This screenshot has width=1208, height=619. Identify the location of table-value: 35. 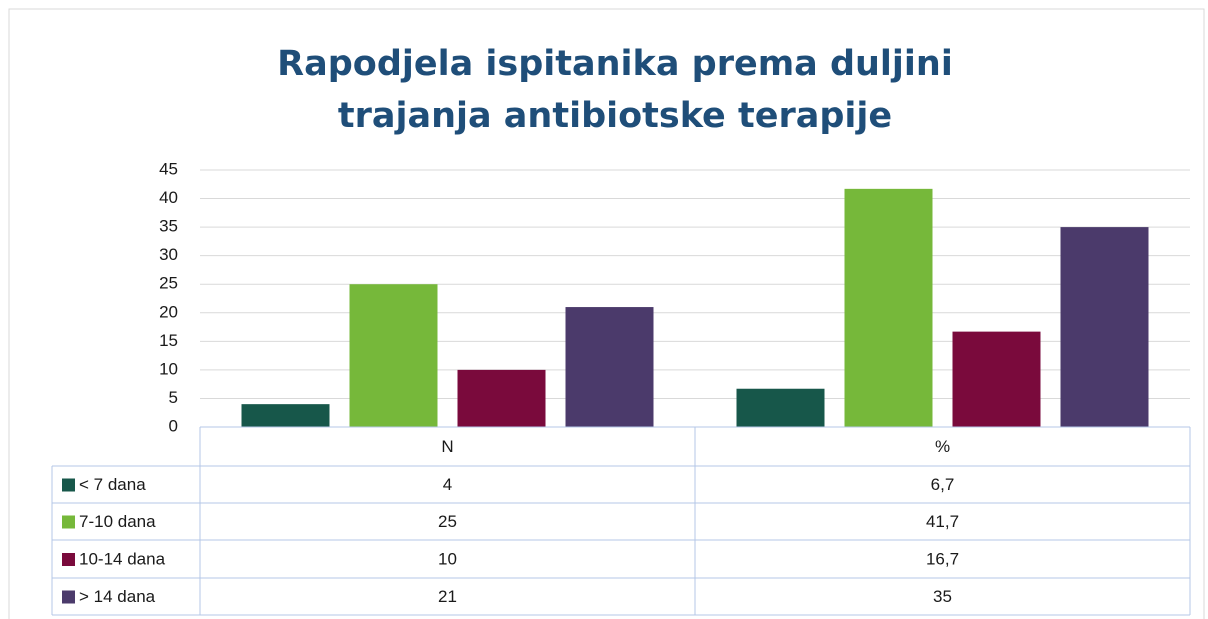
(942, 596).